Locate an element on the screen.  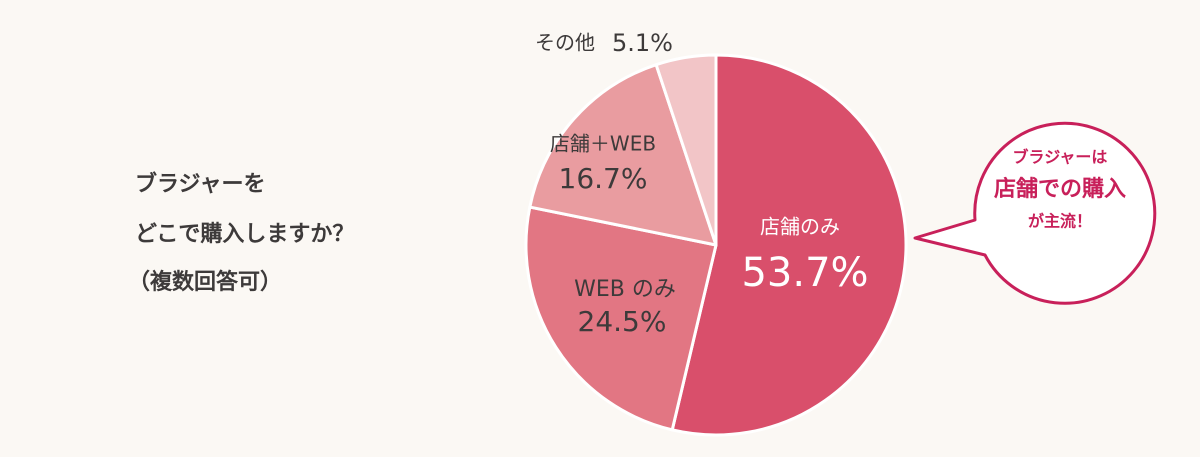
slice-label: 店舗＋WEB is located at coordinates (603, 144).